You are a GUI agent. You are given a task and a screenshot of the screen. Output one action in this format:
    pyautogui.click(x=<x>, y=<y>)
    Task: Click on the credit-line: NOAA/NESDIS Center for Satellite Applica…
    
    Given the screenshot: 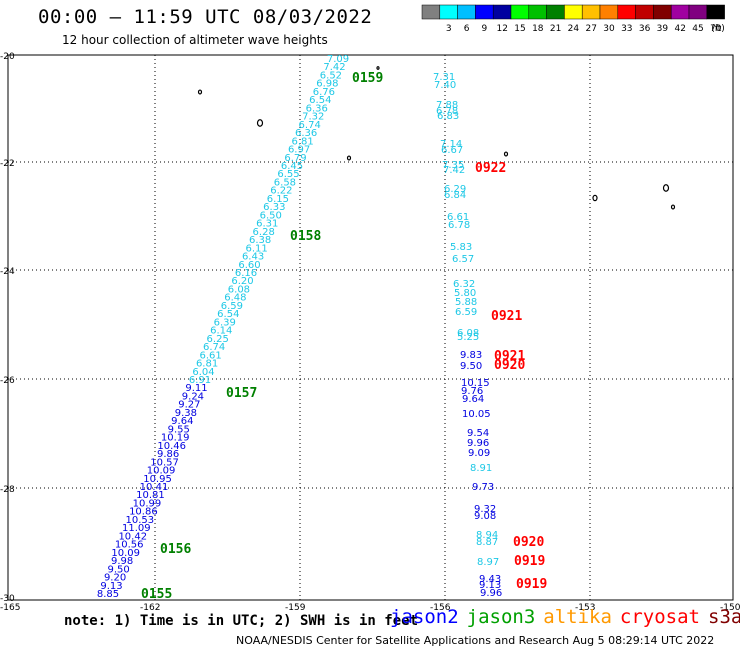 What is the action you would take?
    pyautogui.click(x=475, y=640)
    